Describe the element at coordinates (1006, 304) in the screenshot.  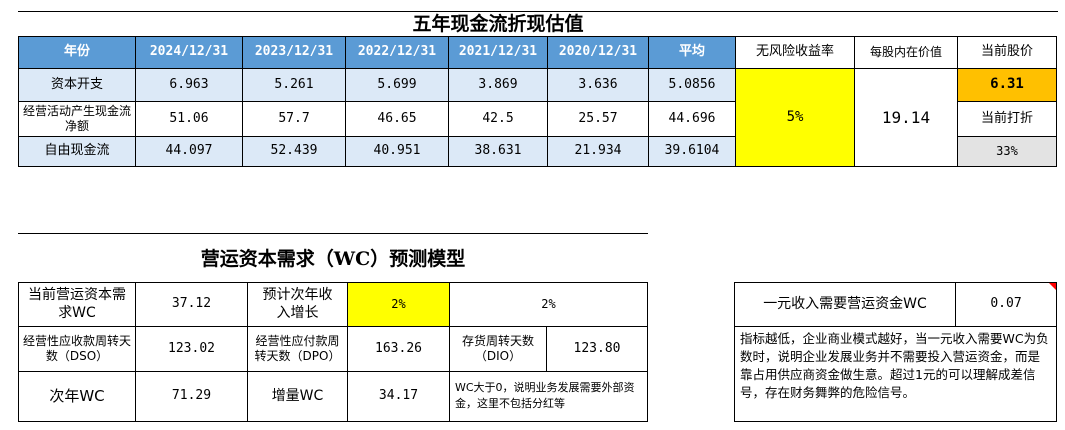
I see `per-yuan-wc-value: 0.07` at that location.